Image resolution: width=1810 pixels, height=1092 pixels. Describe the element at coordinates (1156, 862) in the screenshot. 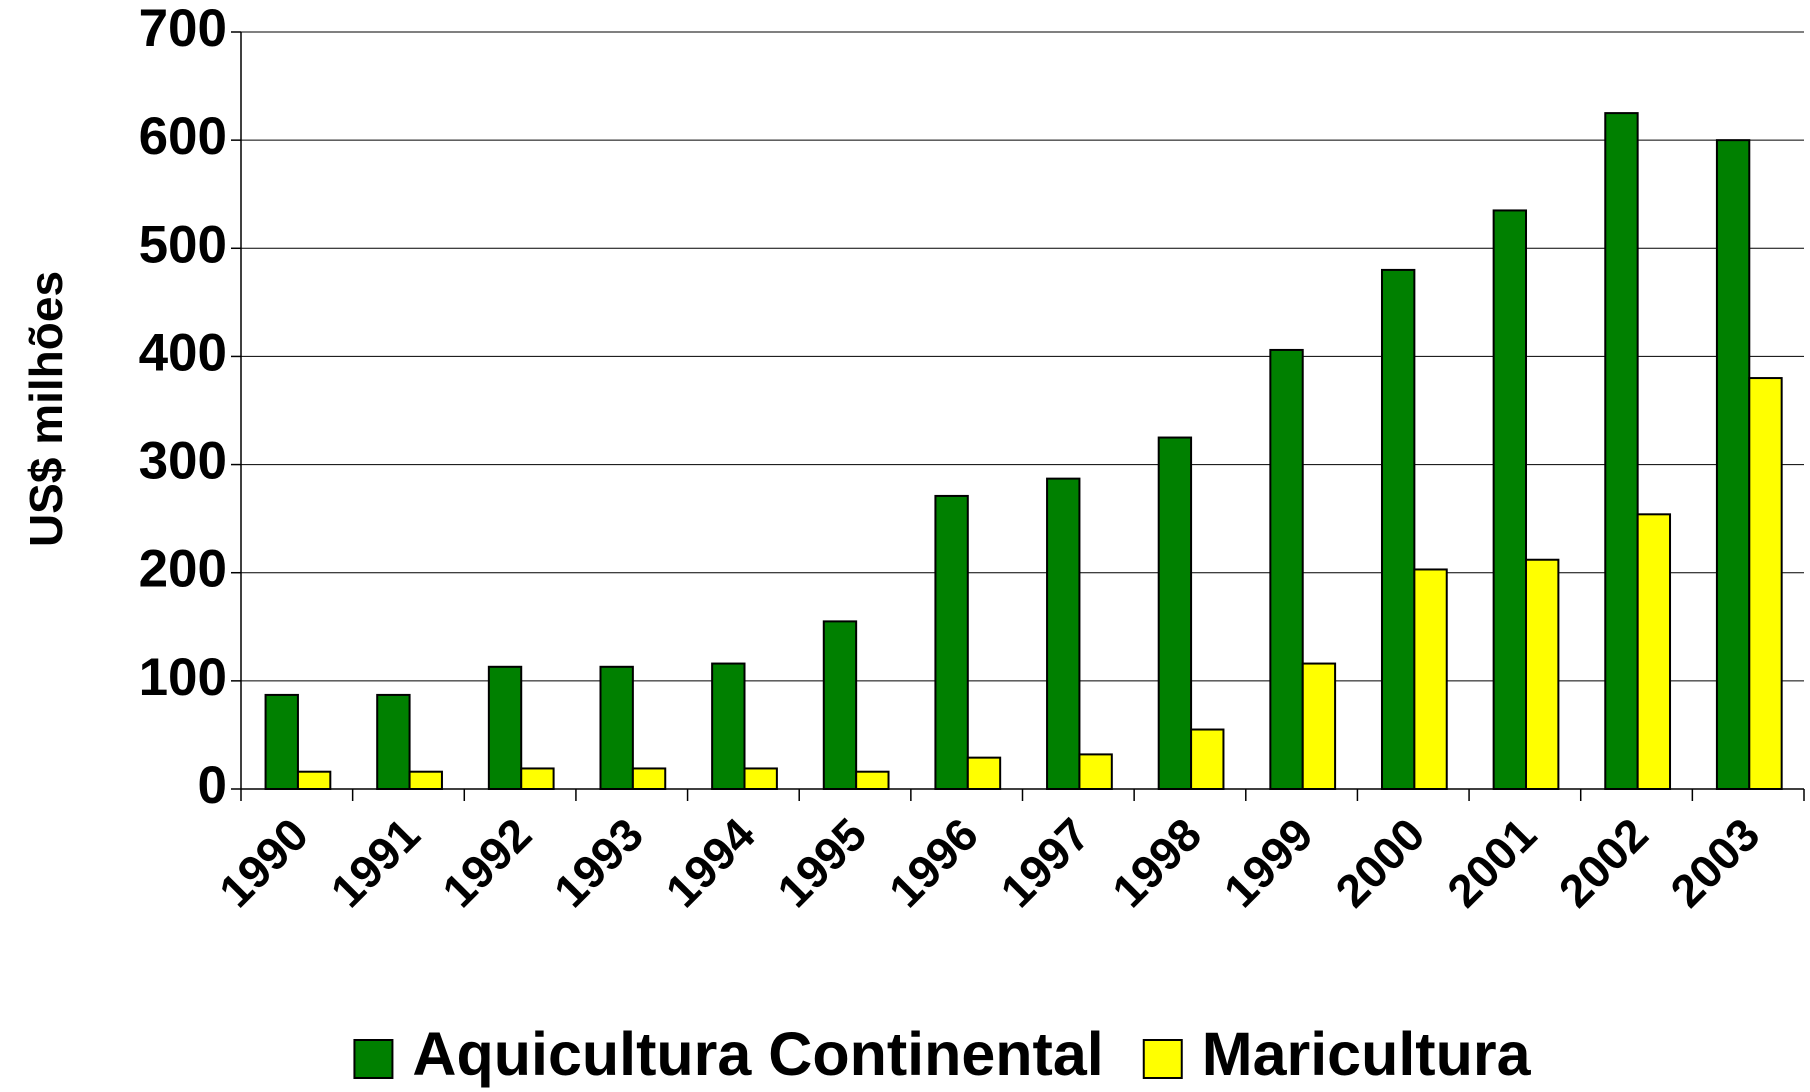

I see `x-tick-label: 1998` at that location.